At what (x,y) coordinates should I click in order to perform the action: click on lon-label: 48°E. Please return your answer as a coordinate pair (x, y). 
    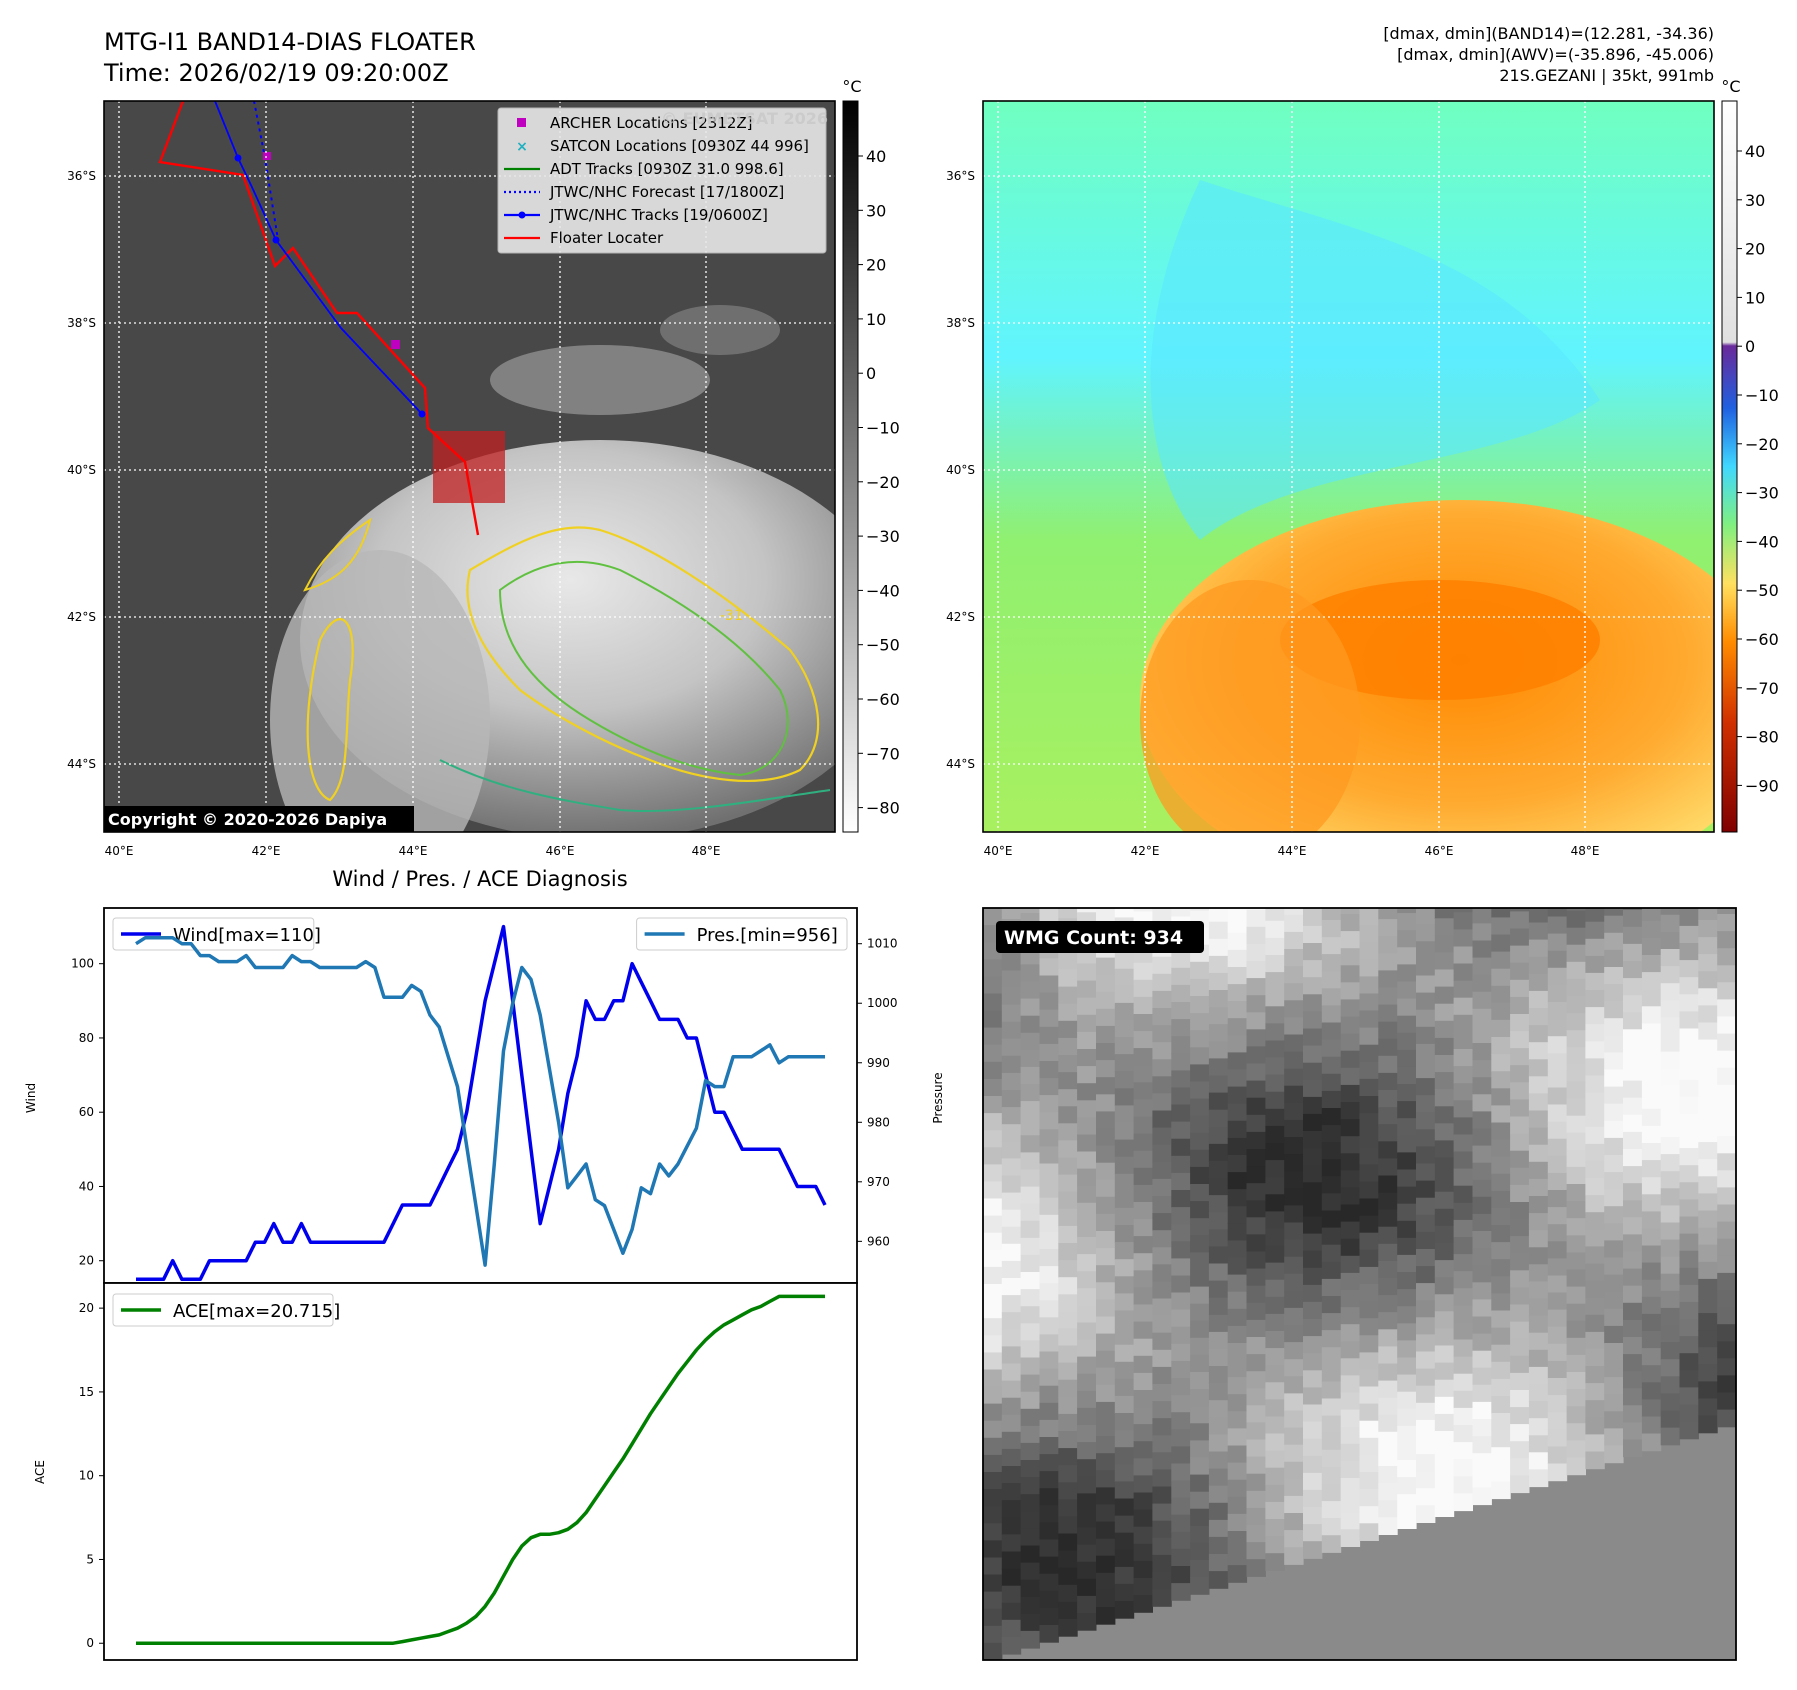
    Looking at the image, I should click on (706, 851).